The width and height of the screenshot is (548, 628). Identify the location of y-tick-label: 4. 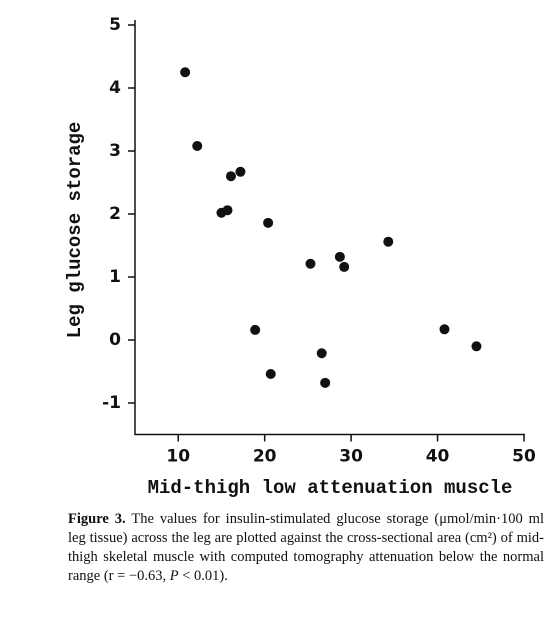
(115, 88).